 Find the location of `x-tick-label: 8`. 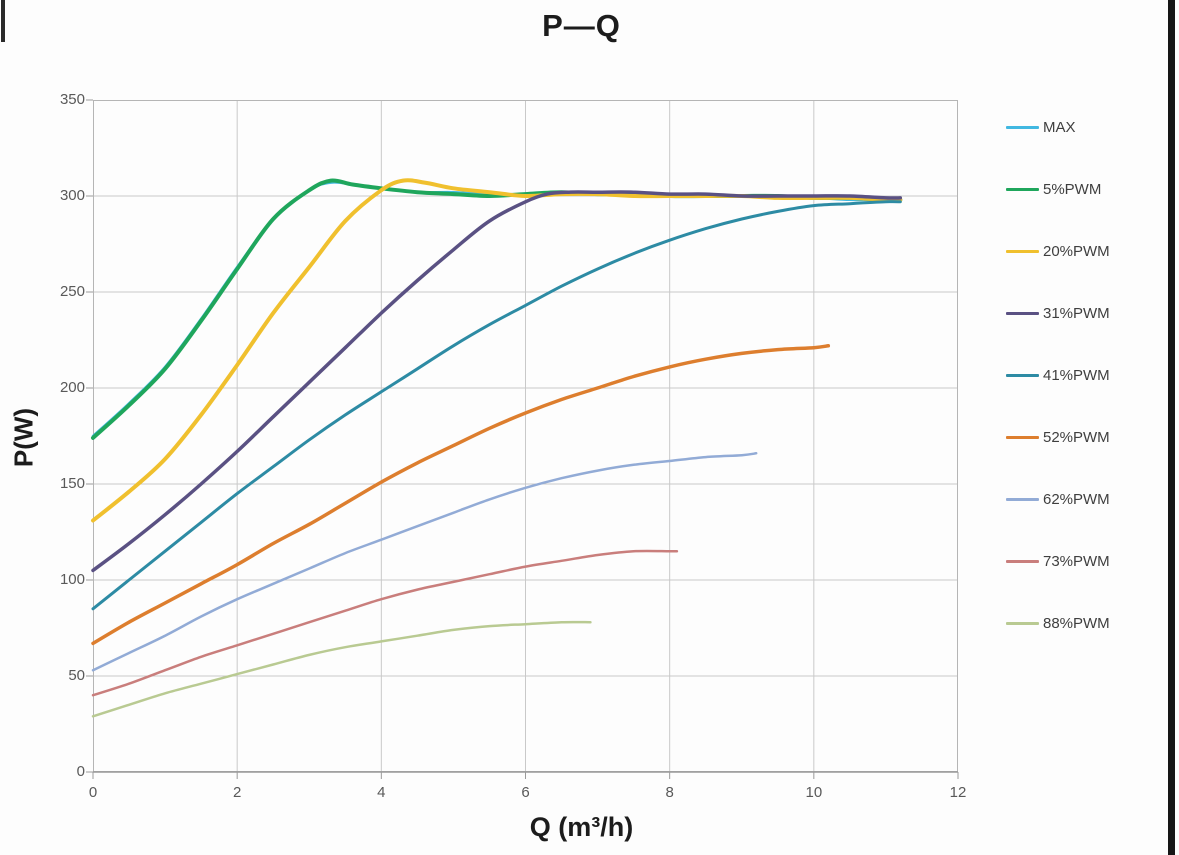

x-tick-label: 8 is located at coordinates (669, 792).